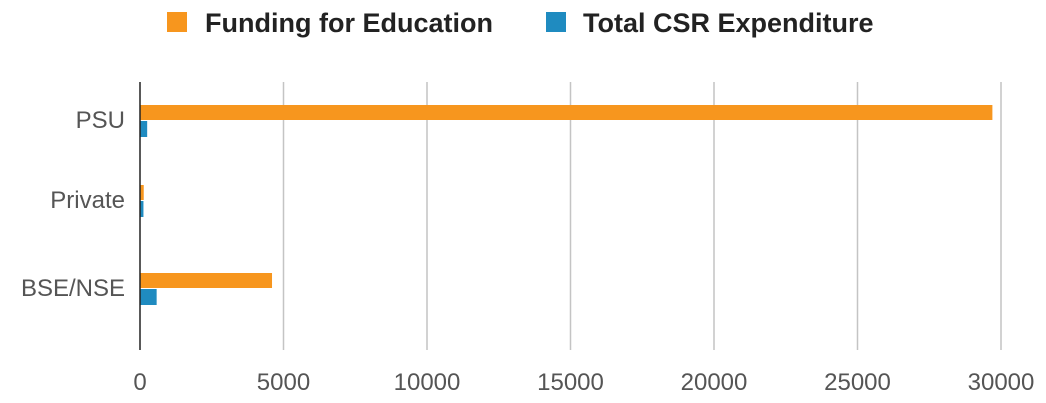  Describe the element at coordinates (142, 209) in the screenshot. I see `bar-private-total-csr-expenditure` at that location.